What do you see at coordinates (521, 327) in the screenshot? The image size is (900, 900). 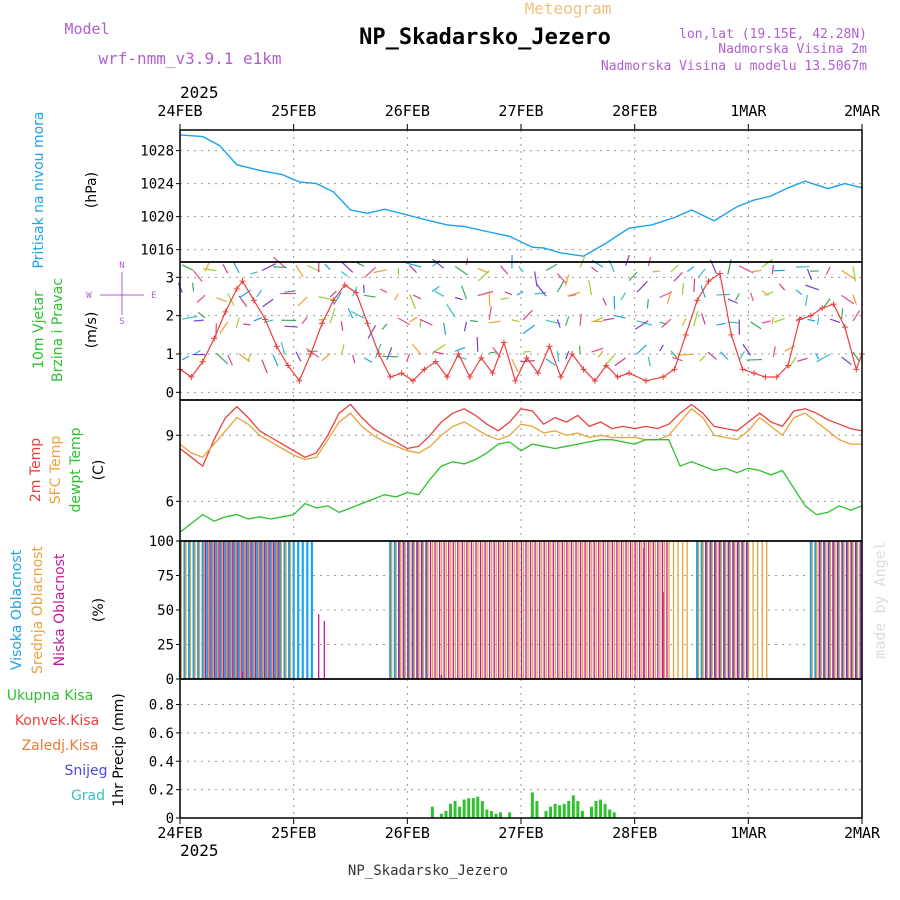 I see `wind-speed-line` at bounding box center [521, 327].